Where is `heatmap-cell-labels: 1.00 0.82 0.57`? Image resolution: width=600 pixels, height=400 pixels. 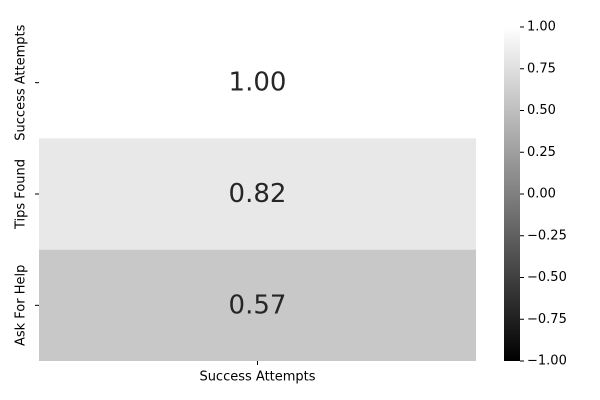 heatmap-cell-labels: 1.00 0.82 0.57 is located at coordinates (258, 194).